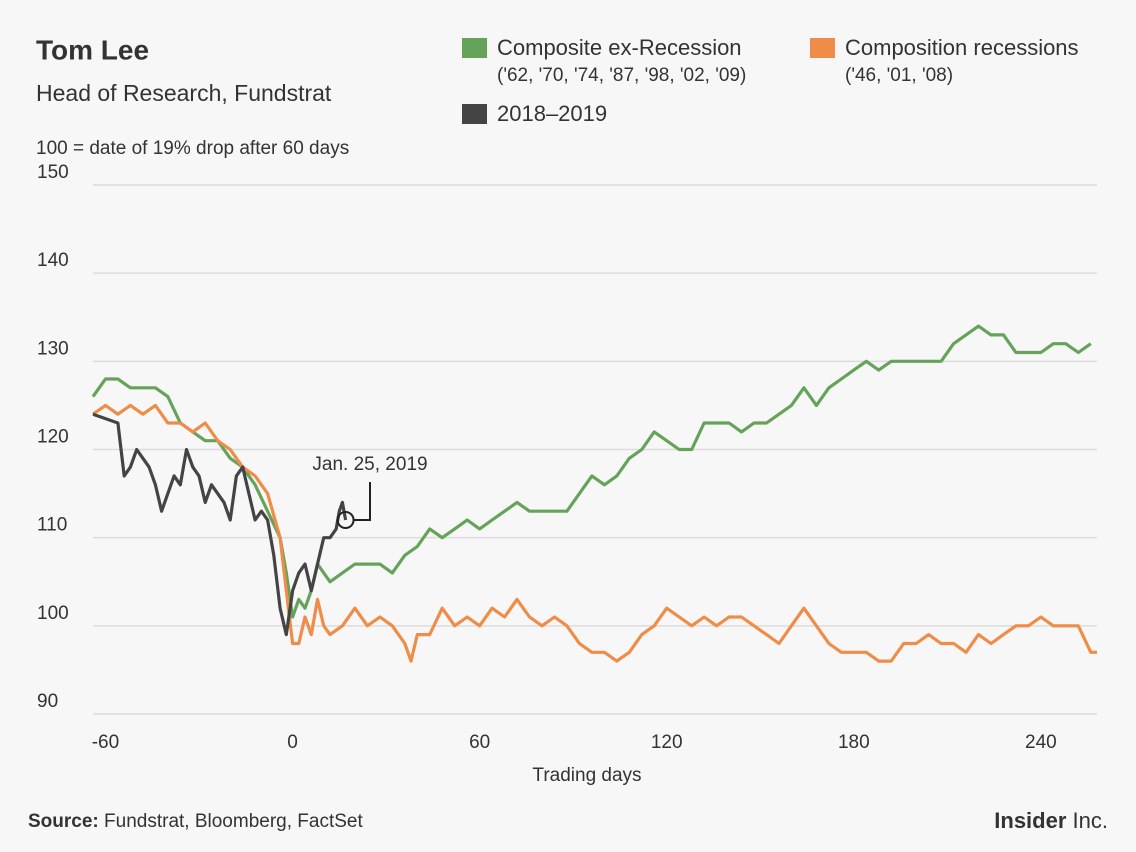  Describe the element at coordinates (552, 113) in the screenshot. I see `legend-label: 2018–2019` at that location.